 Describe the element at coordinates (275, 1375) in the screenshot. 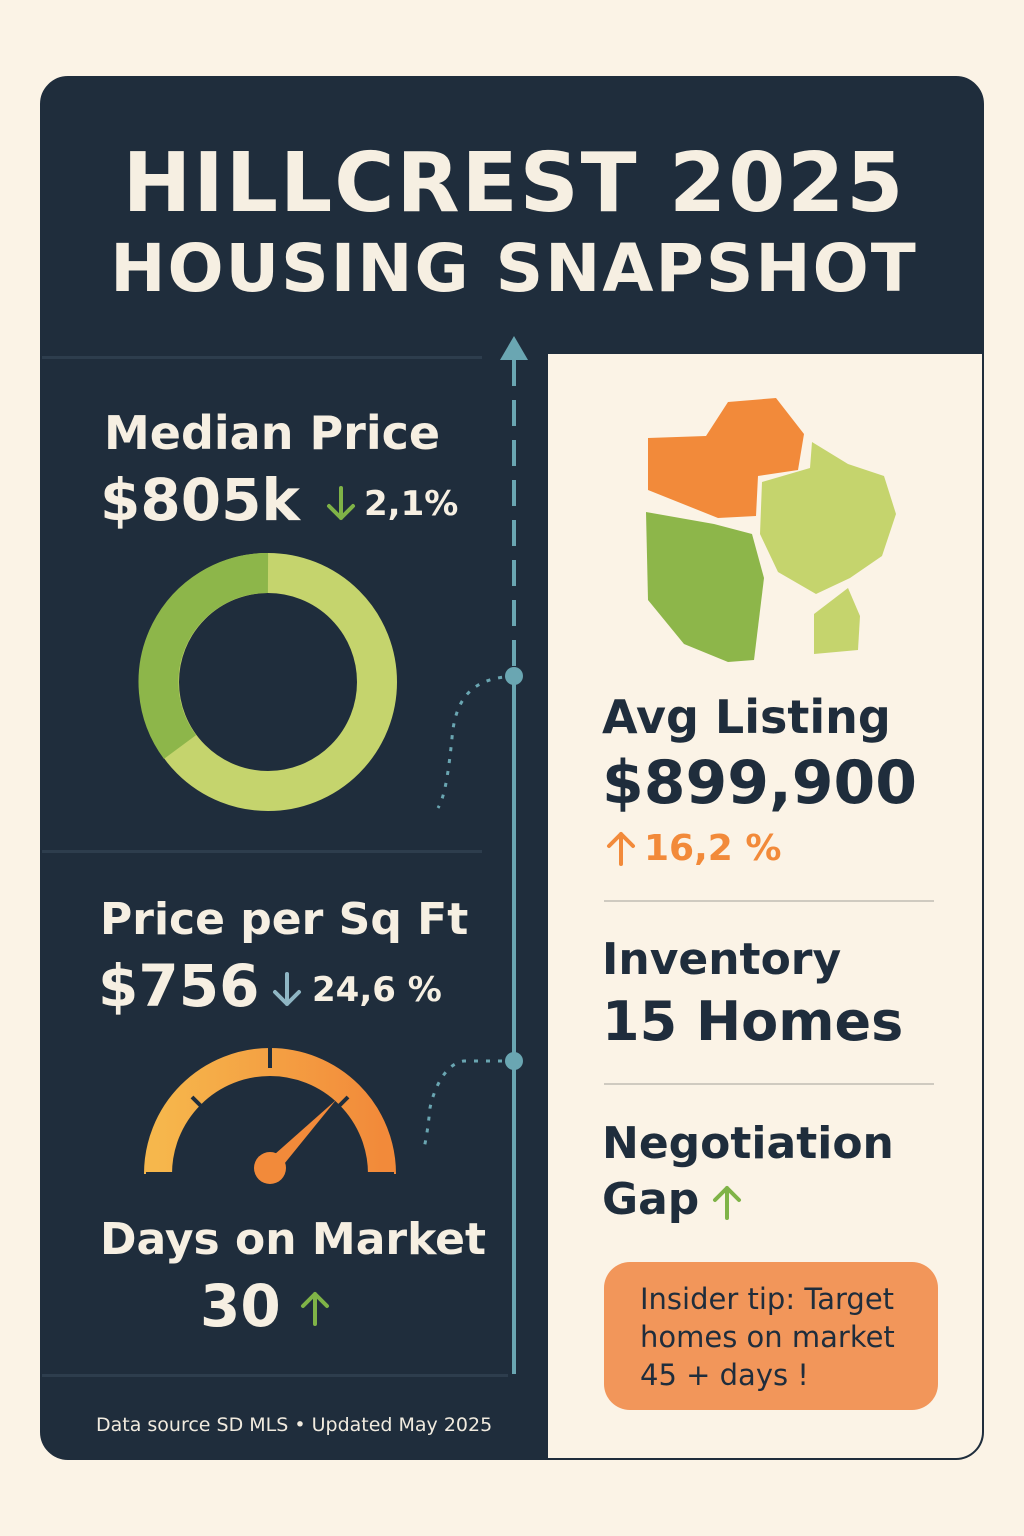

I see `left-divider-bottom` at that location.